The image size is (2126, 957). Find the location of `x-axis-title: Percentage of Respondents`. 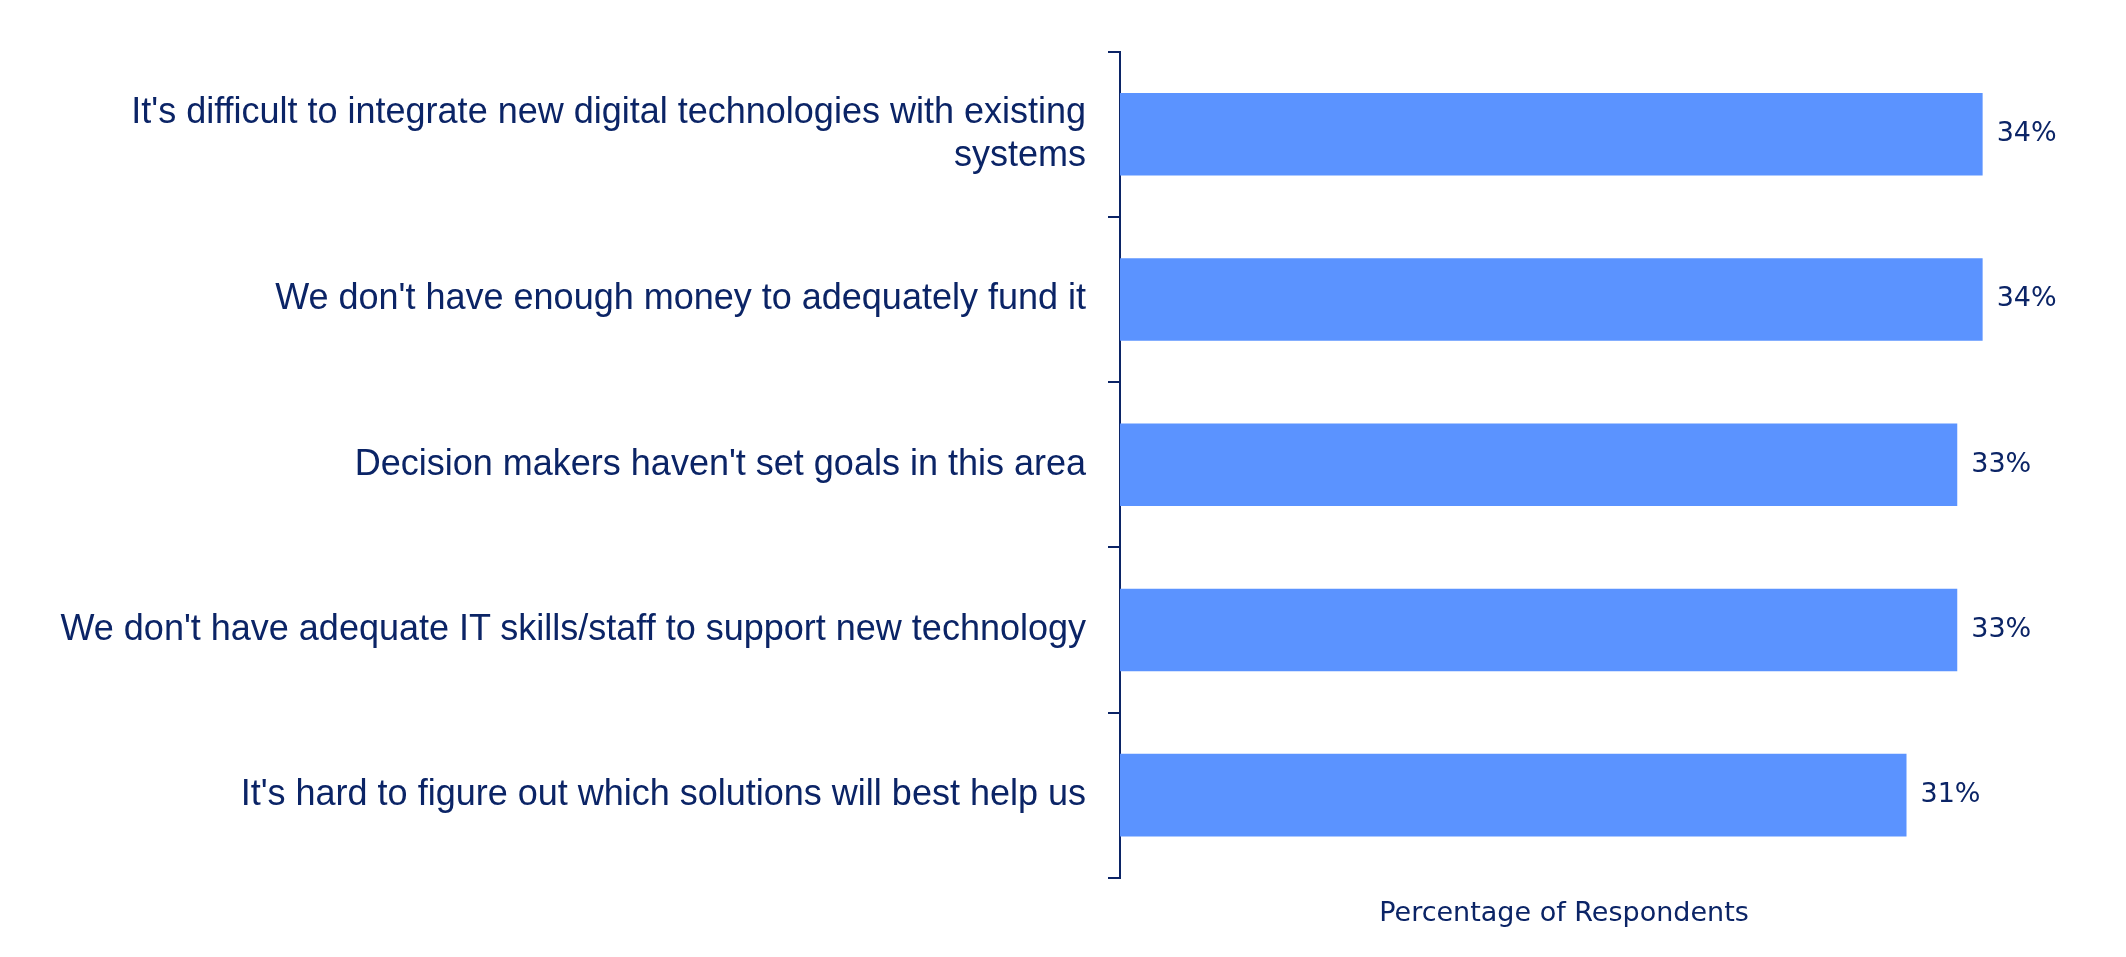

x-axis-title: Percentage of Respondents is located at coordinates (1564, 912).